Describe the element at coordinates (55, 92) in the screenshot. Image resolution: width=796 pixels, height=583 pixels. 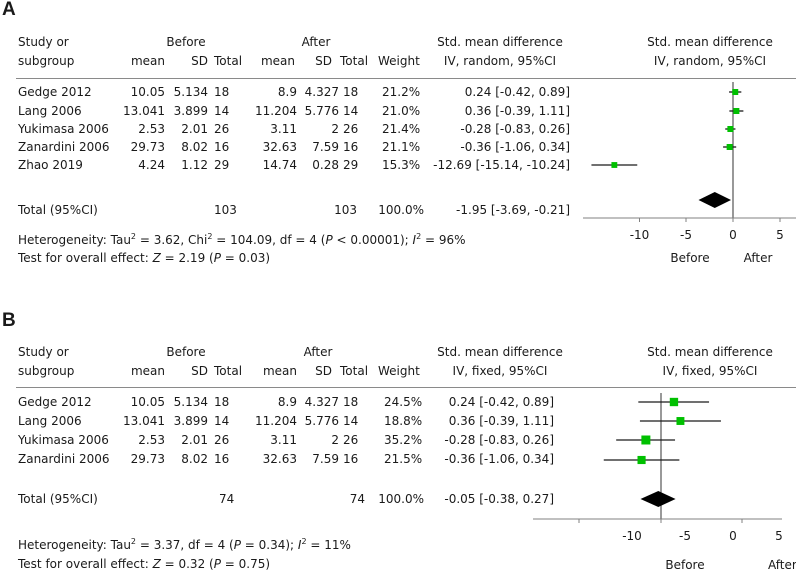
I see `study-name: Gedge 2012` at that location.